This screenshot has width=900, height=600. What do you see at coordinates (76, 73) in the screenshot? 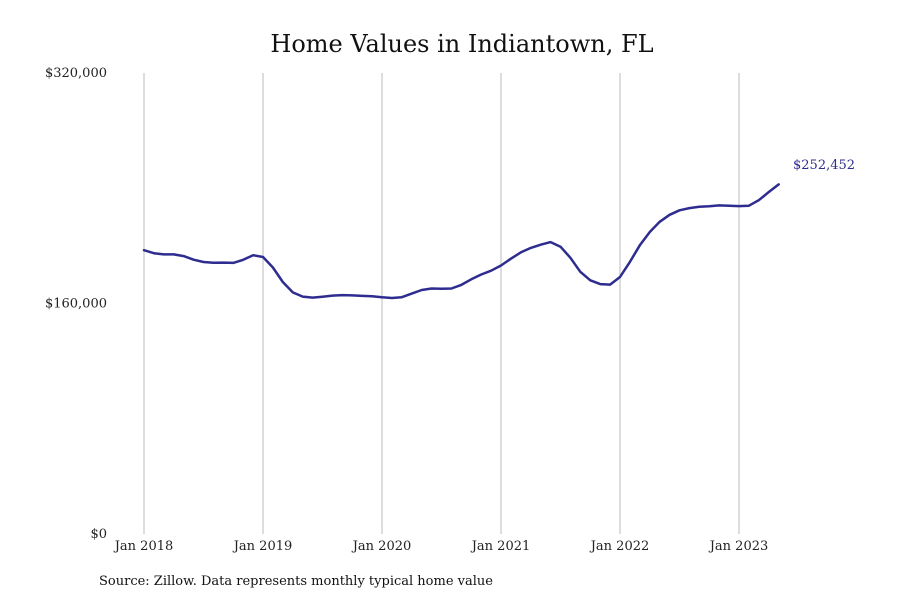
I see `y-tick-label: $320,000` at bounding box center [76, 73].